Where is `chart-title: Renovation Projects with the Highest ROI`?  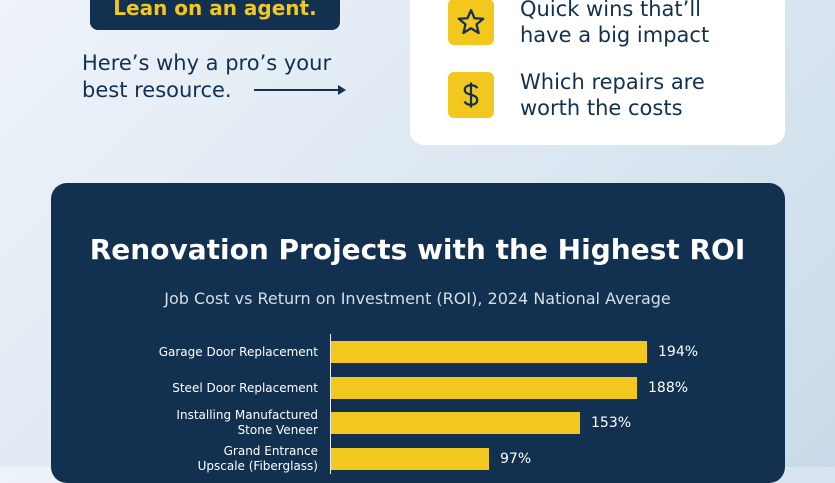 chart-title: Renovation Projects with the Highest ROI is located at coordinates (417, 249).